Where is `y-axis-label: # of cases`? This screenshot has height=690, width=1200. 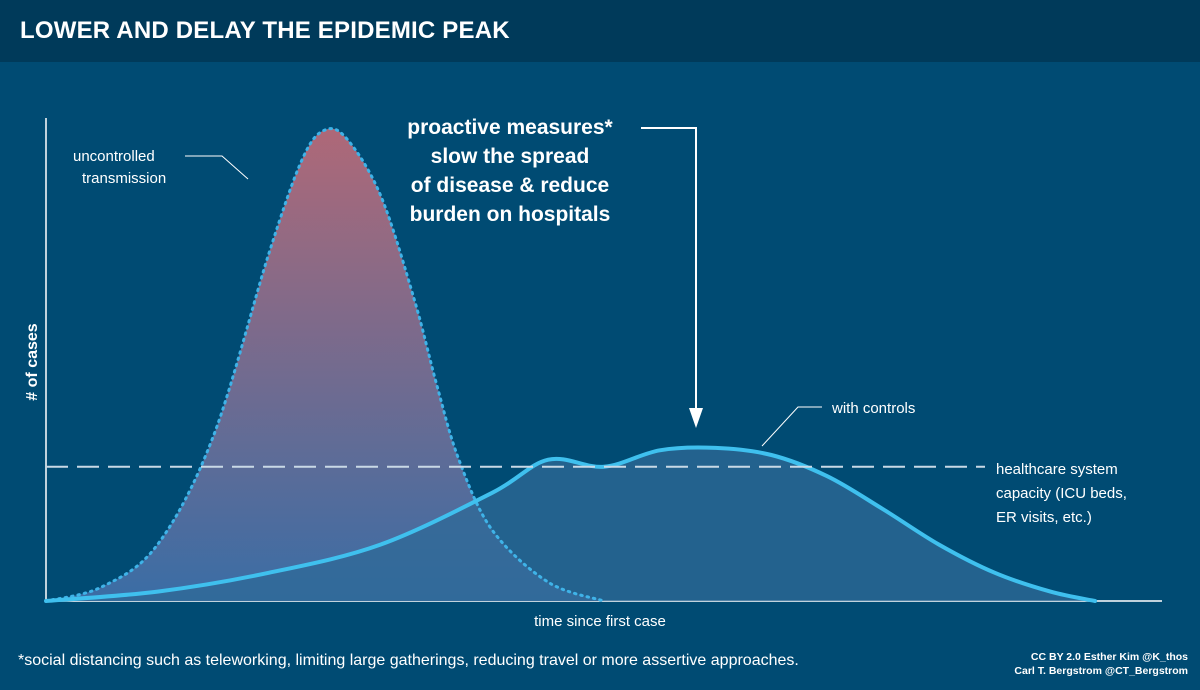 y-axis-label: # of cases is located at coordinates (32, 361).